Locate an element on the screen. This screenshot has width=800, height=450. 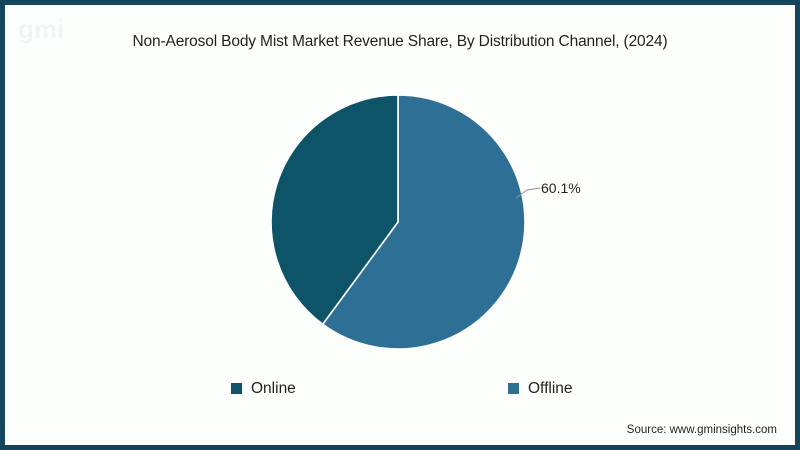
legend-label-offline: Offline is located at coordinates (550, 388).